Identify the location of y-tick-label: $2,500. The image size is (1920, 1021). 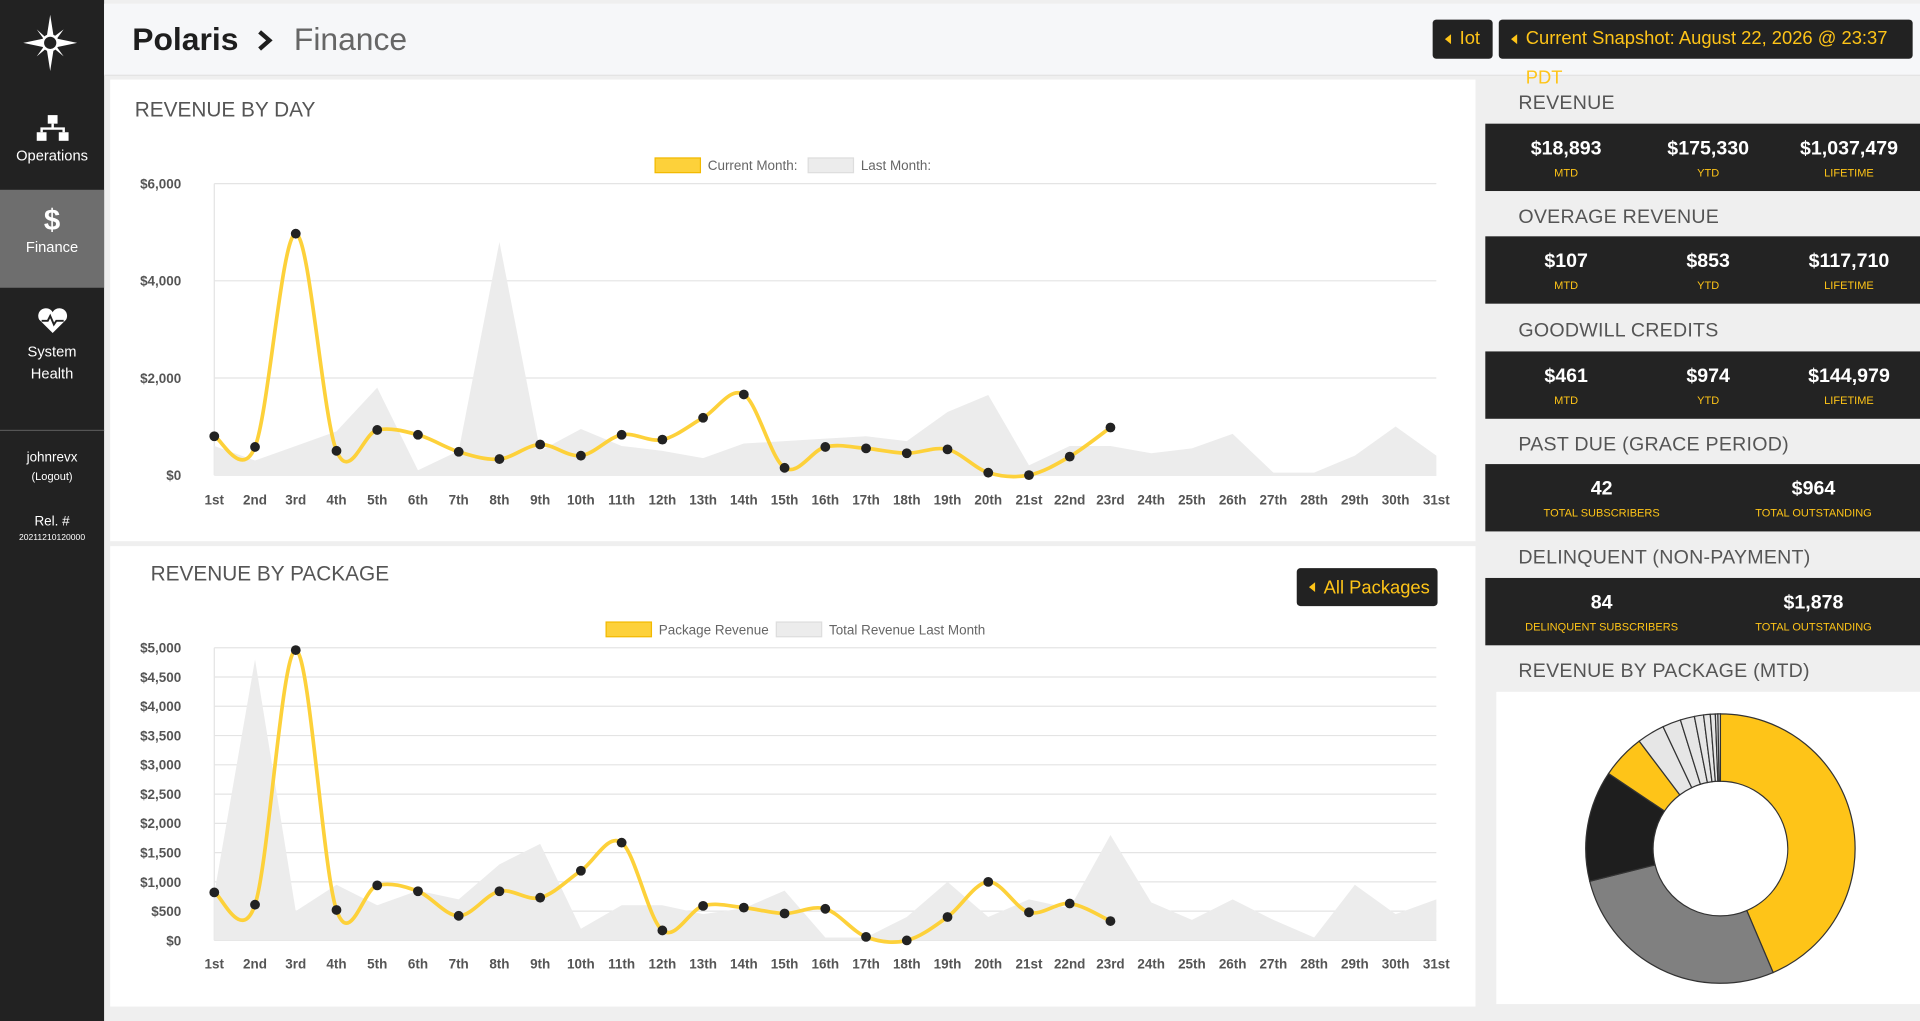
(160, 794).